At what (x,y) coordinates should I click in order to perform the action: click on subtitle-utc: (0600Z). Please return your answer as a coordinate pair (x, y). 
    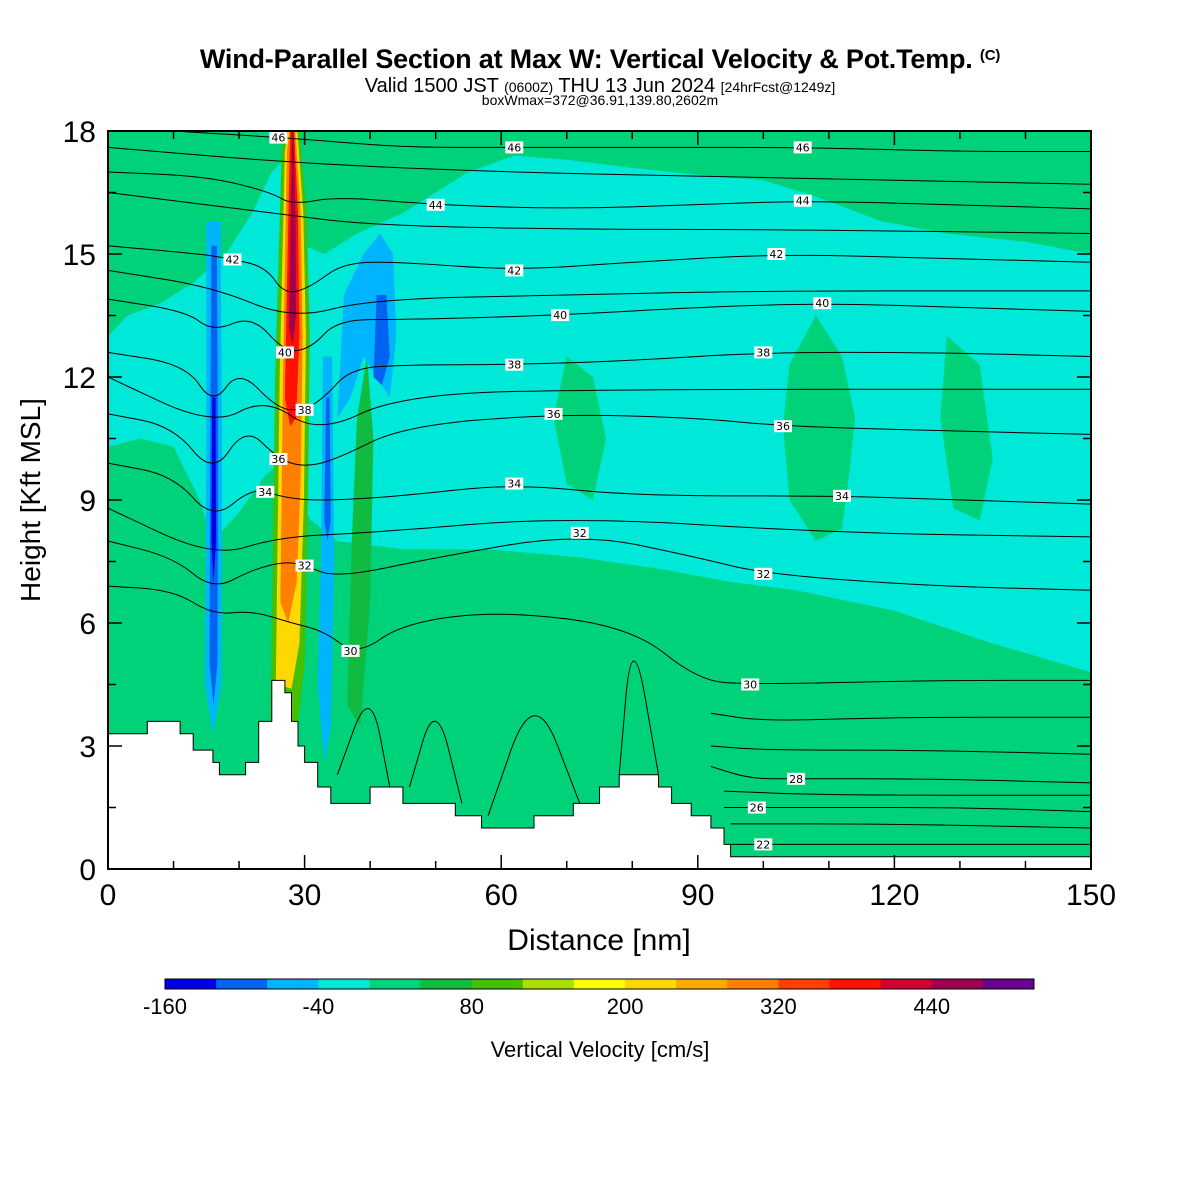
    Looking at the image, I should click on (529, 87).